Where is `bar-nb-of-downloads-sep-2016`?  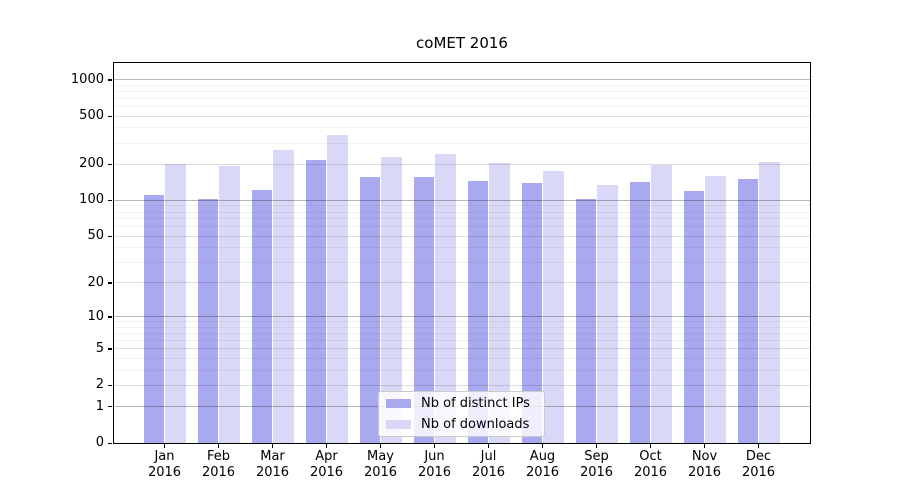 bar-nb-of-downloads-sep-2016 is located at coordinates (607, 314).